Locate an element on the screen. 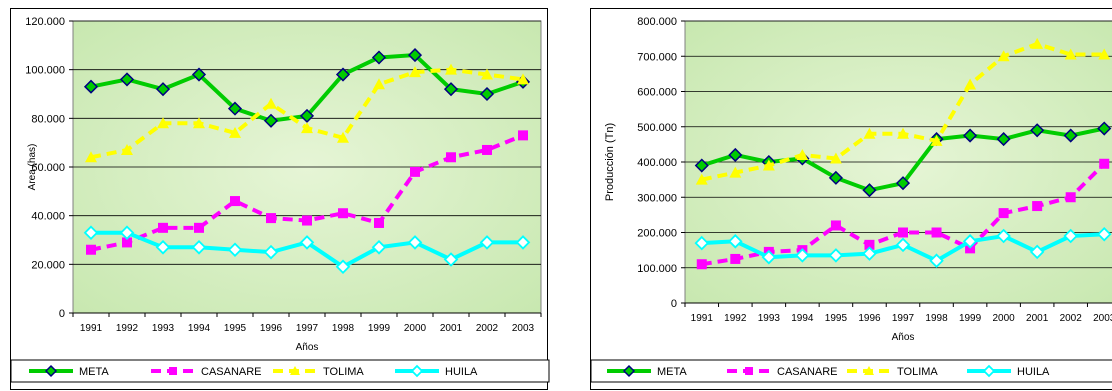 The height and width of the screenshot is (391, 1112). y-tick-label: 80.000 is located at coordinates (48, 119).